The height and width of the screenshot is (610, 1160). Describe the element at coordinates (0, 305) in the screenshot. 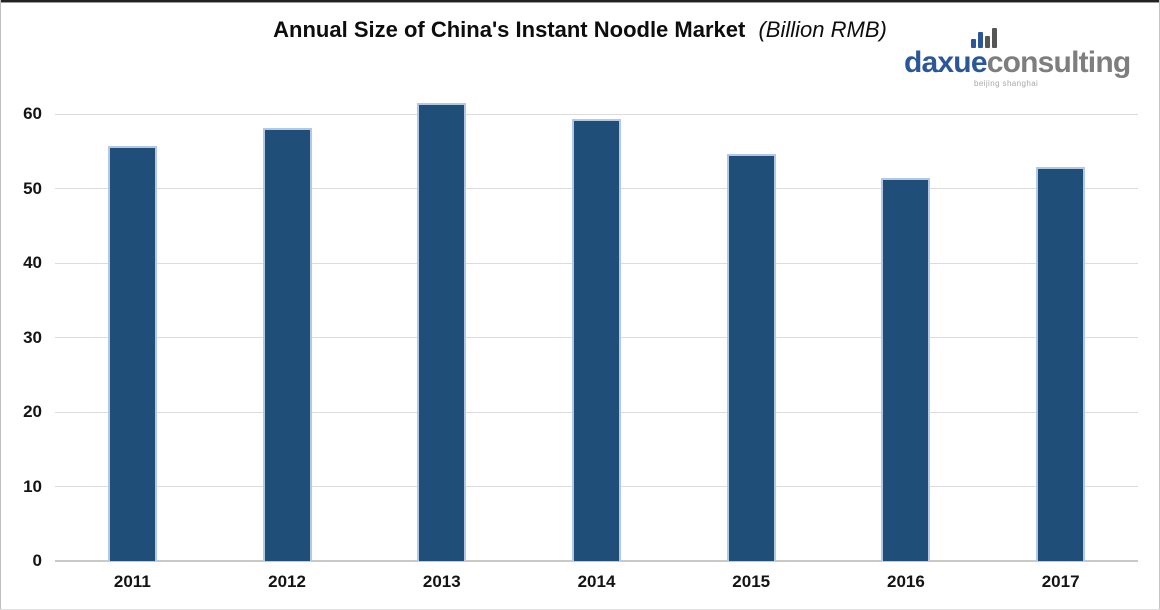

I see `frame-border-left` at that location.